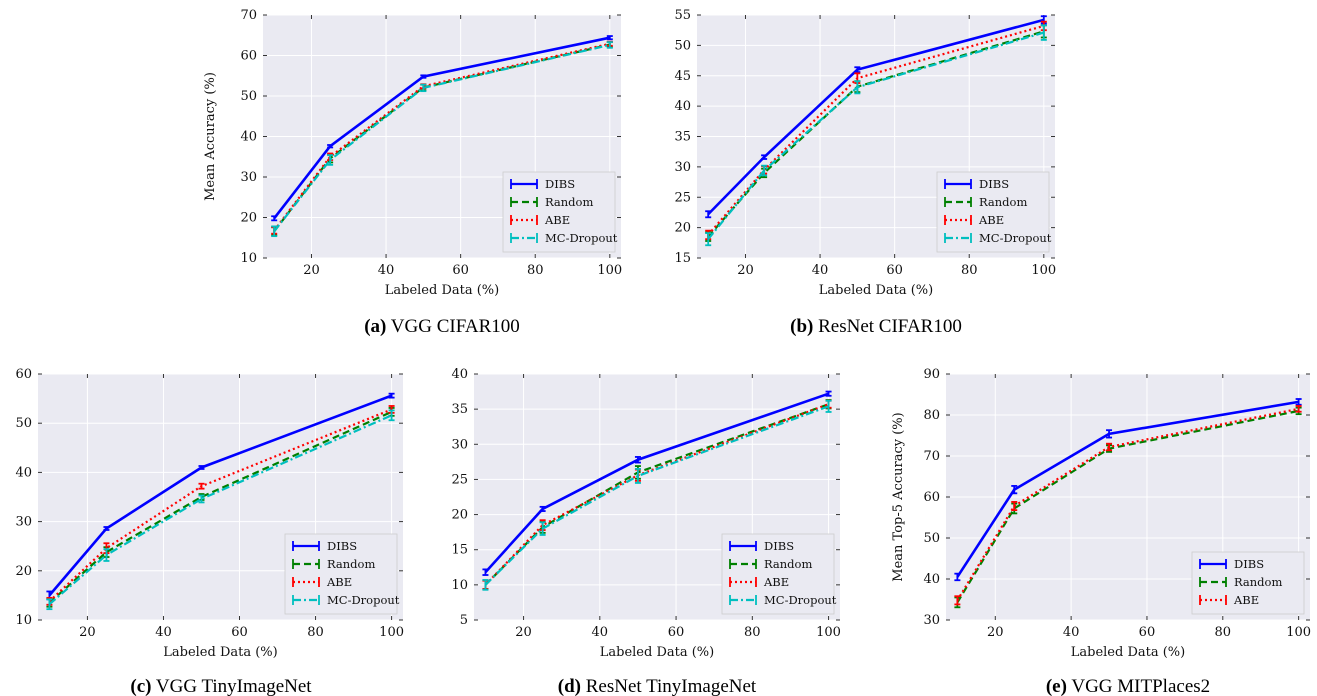 Image resolution: width=1317 pixels, height=696 pixels. What do you see at coordinates (898, 496) in the screenshot?
I see `y-axis-label: Mean Top-5 Accuracy (%)` at bounding box center [898, 496].